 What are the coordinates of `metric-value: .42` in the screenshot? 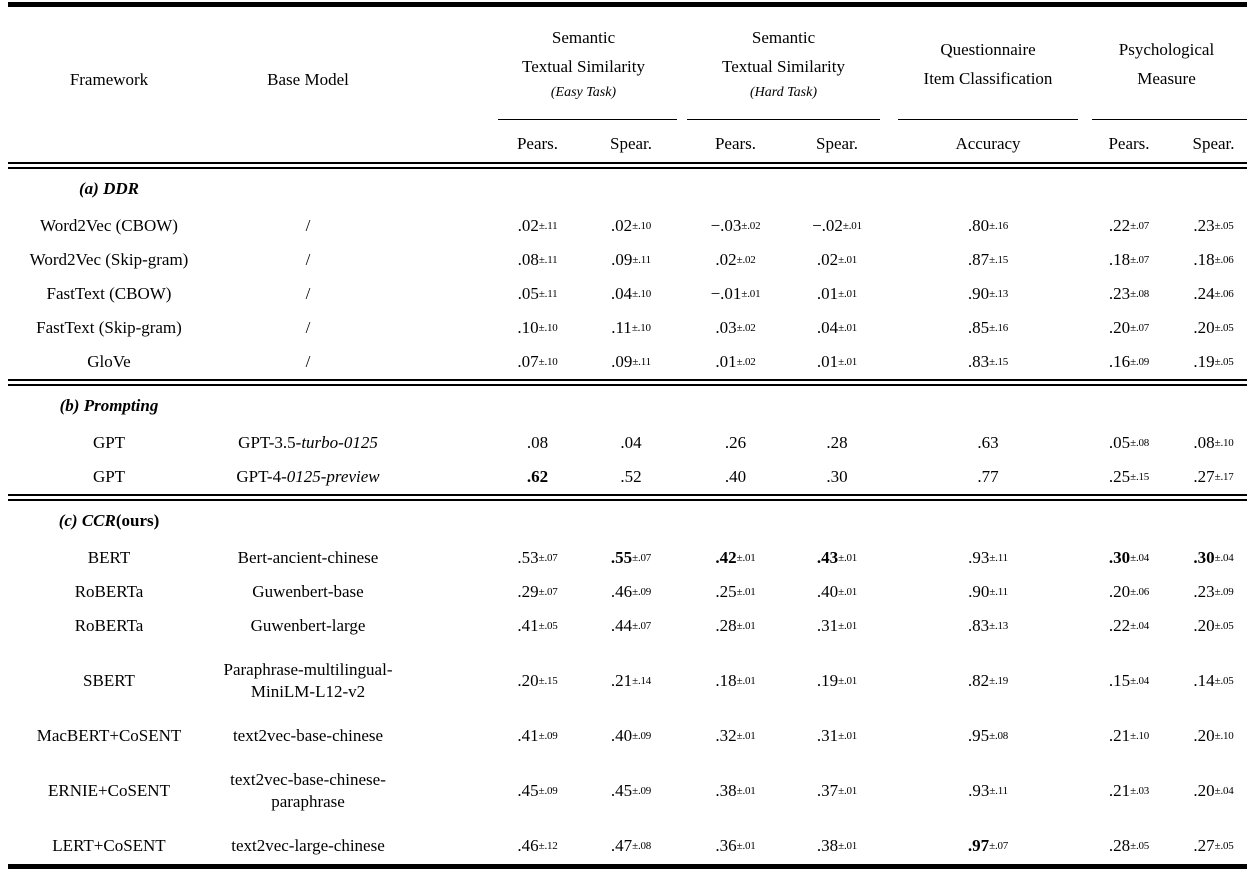 It's located at (726, 557).